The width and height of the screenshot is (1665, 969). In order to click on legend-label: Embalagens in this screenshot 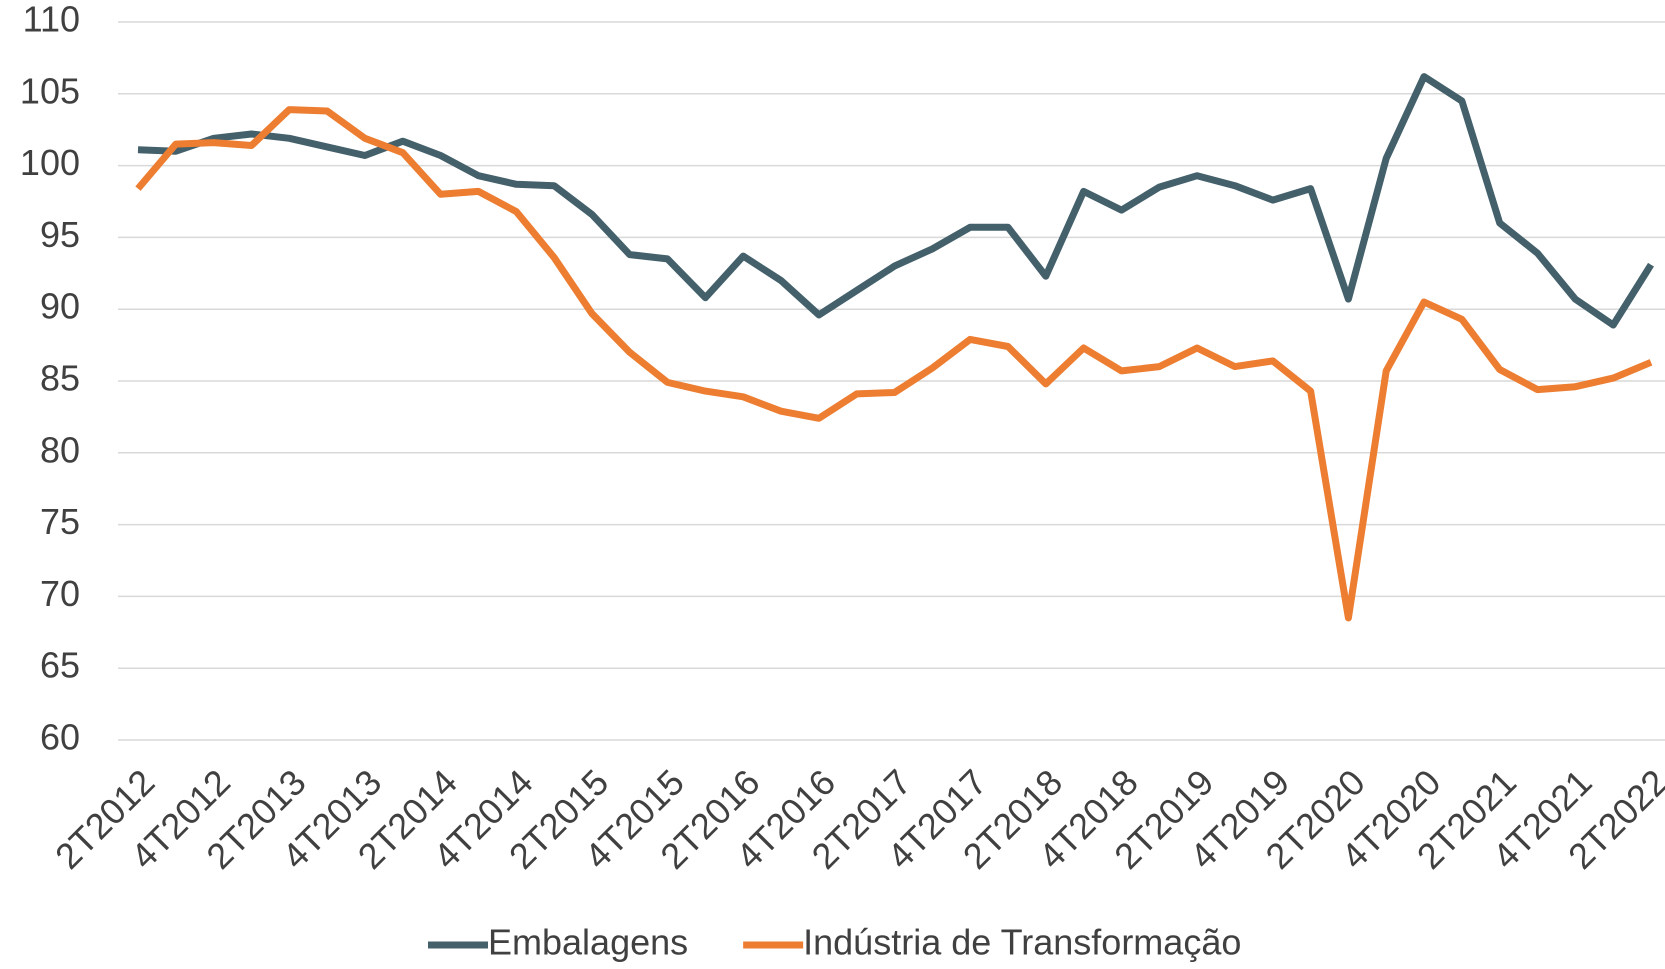, I will do `click(588, 942)`.